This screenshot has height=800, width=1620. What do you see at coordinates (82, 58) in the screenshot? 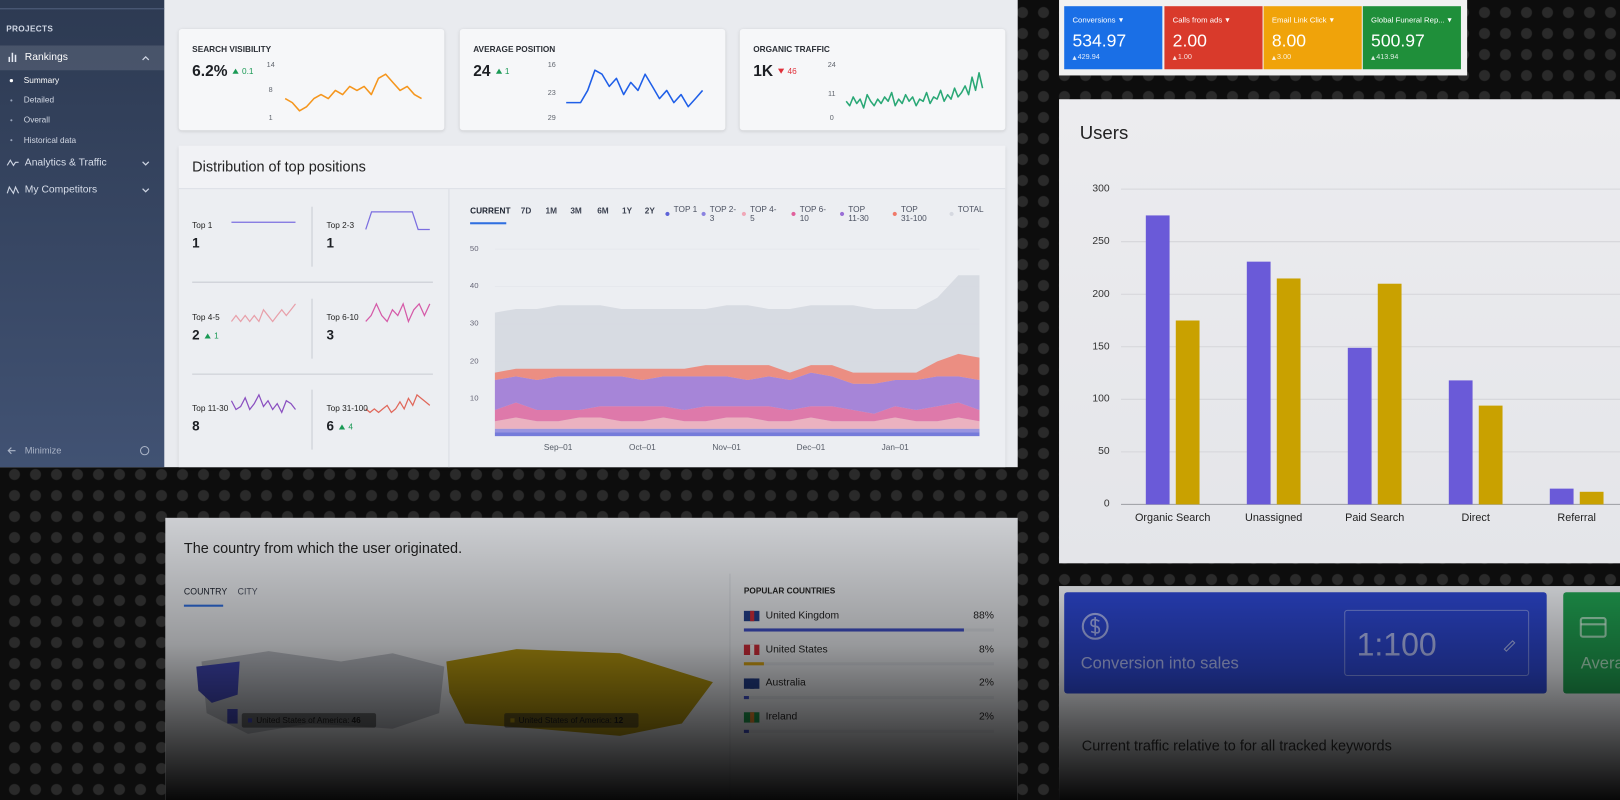
I see `sidebar-active-row` at bounding box center [82, 58].